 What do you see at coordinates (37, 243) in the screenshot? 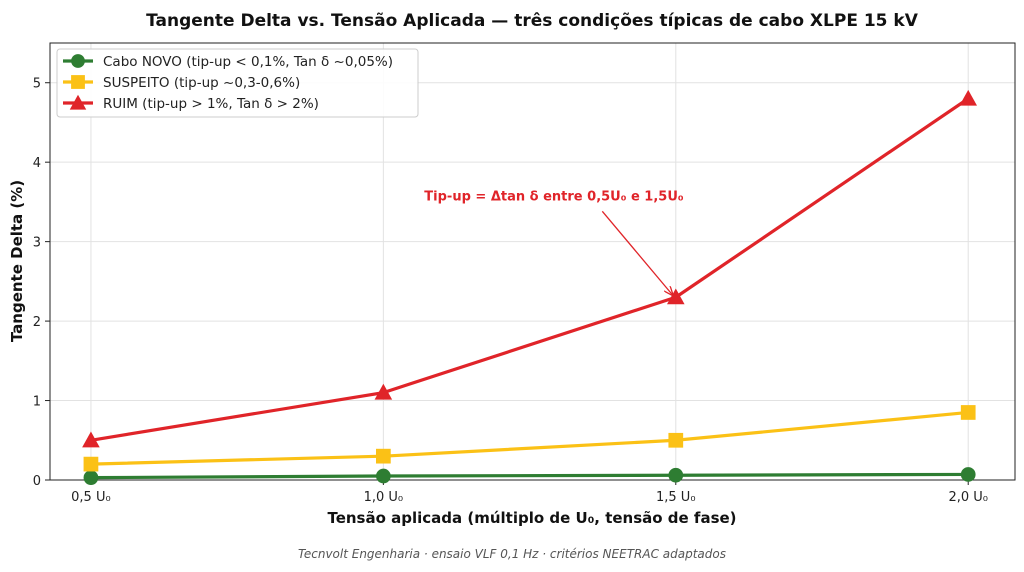
I see `y-tick-label: 3` at bounding box center [37, 243].